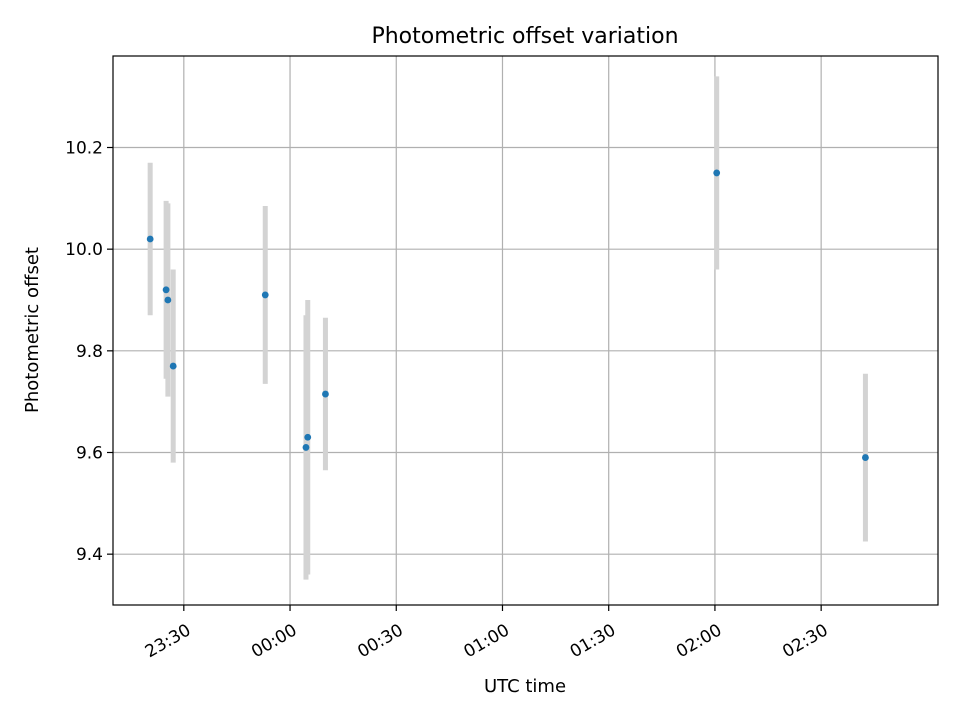 The width and height of the screenshot is (960, 720). I want to click on chart-title: Photometric offset variation, so click(524, 36).